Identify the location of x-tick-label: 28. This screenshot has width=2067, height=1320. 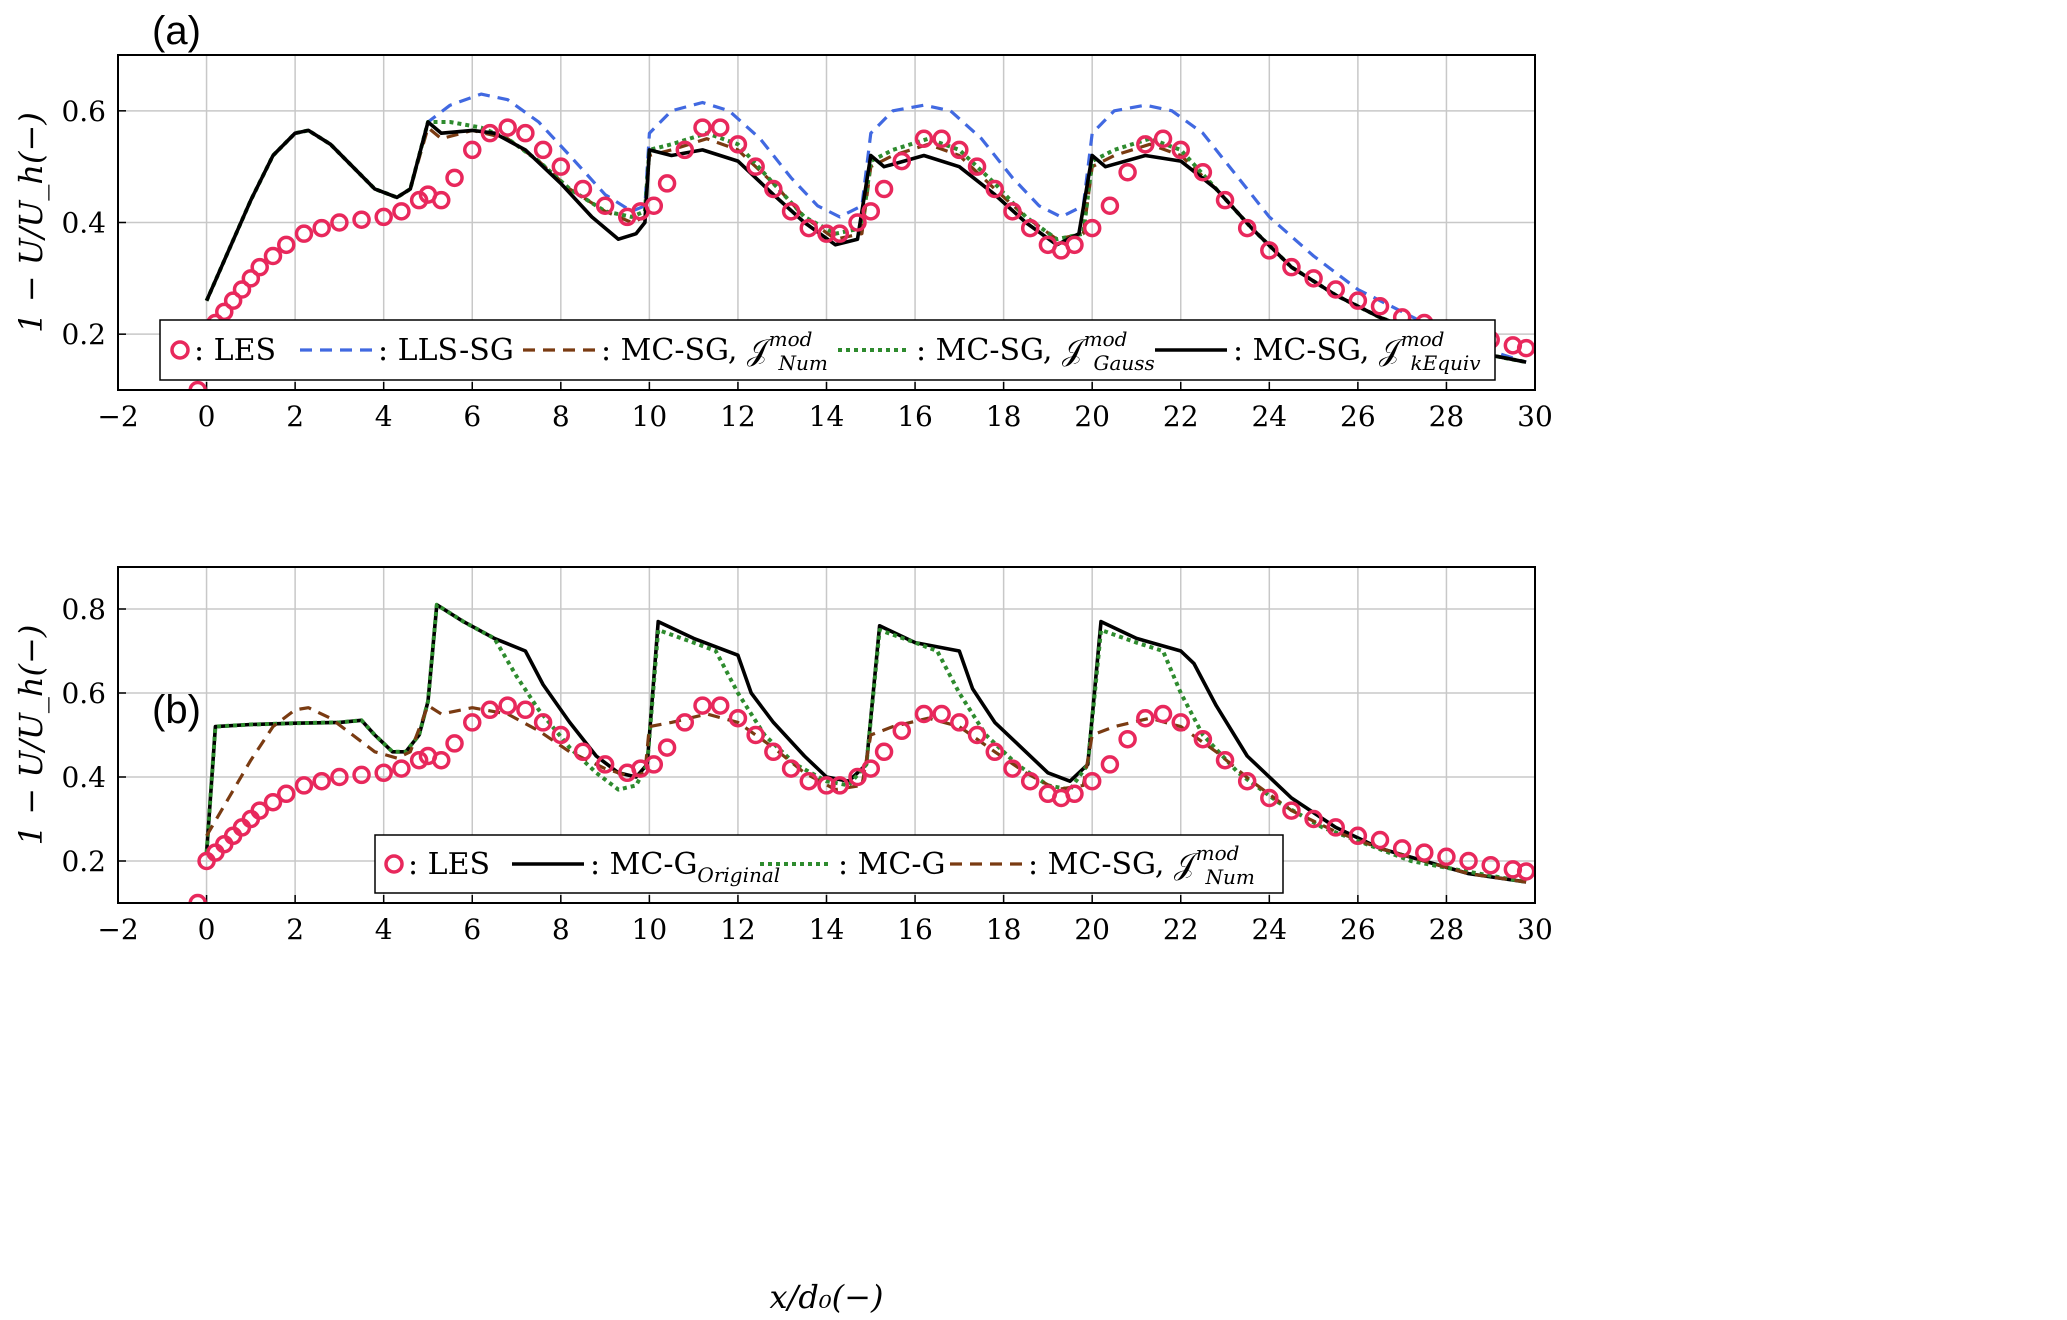
(1447, 929).